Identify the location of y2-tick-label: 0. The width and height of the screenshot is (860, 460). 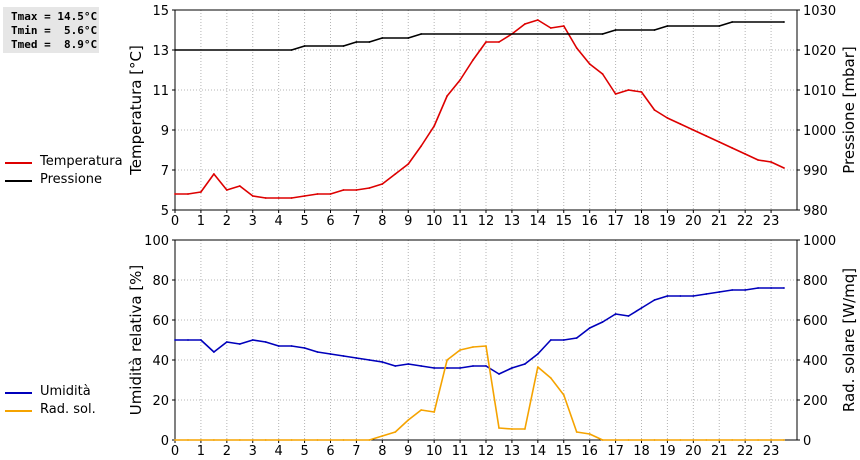
(807, 441).